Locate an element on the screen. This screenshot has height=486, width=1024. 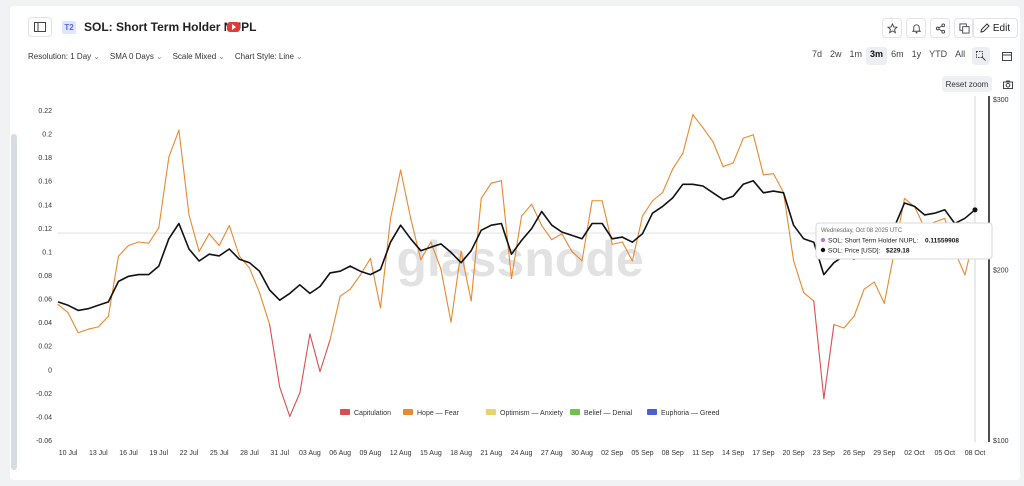
sma-label: SMA 0 Days is located at coordinates (131, 56).